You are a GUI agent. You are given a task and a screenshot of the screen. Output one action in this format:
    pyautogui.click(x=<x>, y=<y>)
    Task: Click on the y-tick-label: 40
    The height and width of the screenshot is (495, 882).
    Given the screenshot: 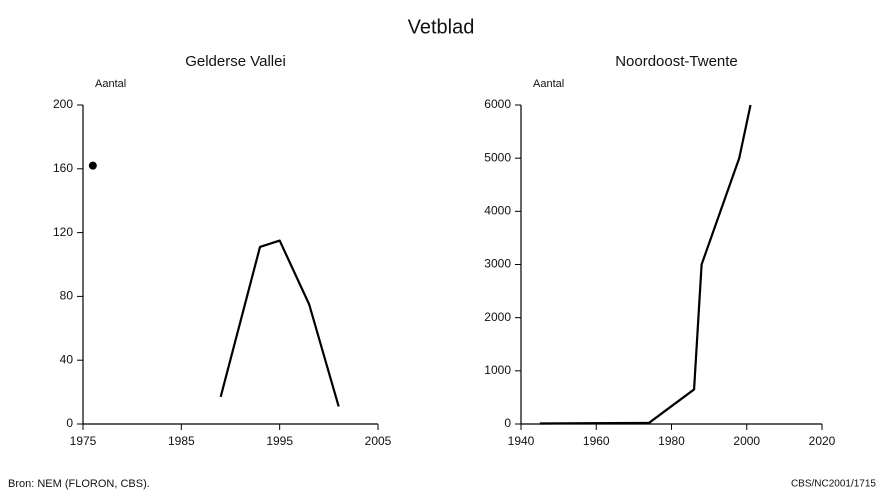 What is the action you would take?
    pyautogui.click(x=67, y=359)
    